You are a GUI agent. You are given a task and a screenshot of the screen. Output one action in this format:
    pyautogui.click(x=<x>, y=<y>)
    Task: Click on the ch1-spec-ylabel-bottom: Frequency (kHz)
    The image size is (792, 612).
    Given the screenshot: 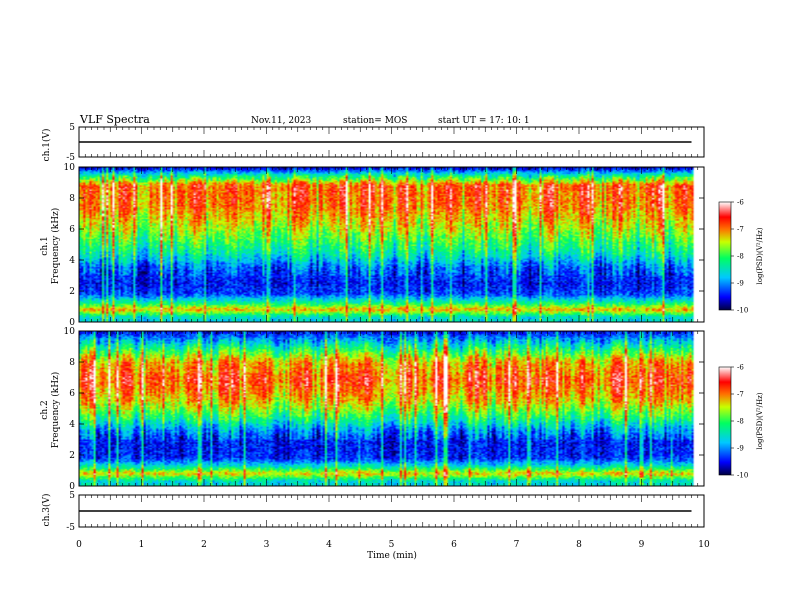 What is the action you would take?
    pyautogui.click(x=55, y=246)
    